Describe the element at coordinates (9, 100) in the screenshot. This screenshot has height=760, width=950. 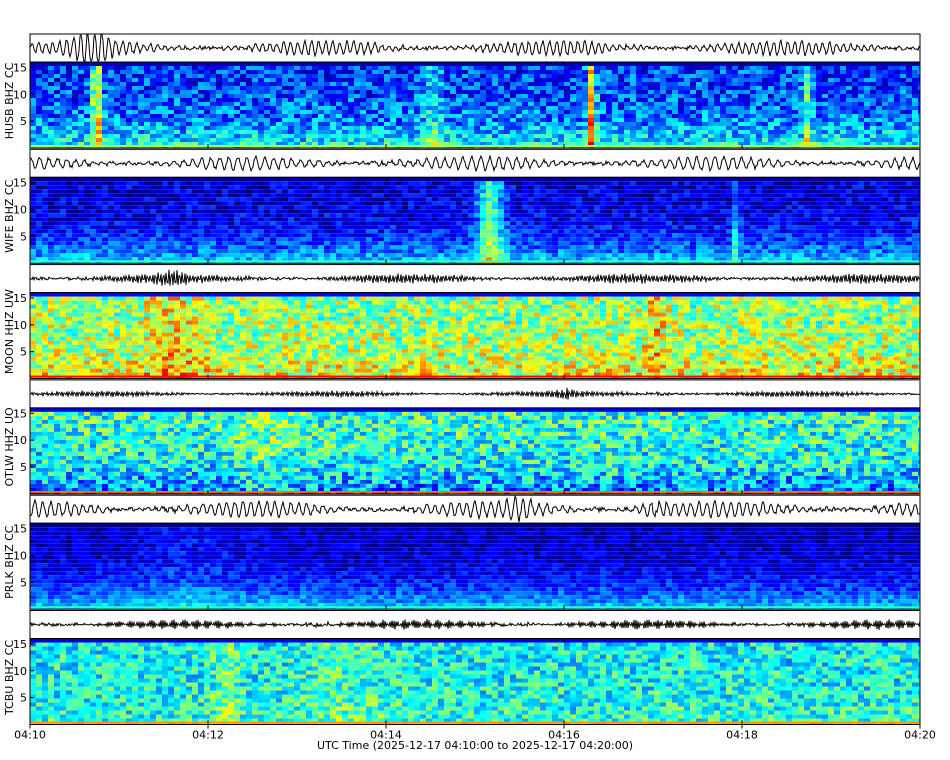
I see `channel-label: HUSB BHZ CC` at that location.